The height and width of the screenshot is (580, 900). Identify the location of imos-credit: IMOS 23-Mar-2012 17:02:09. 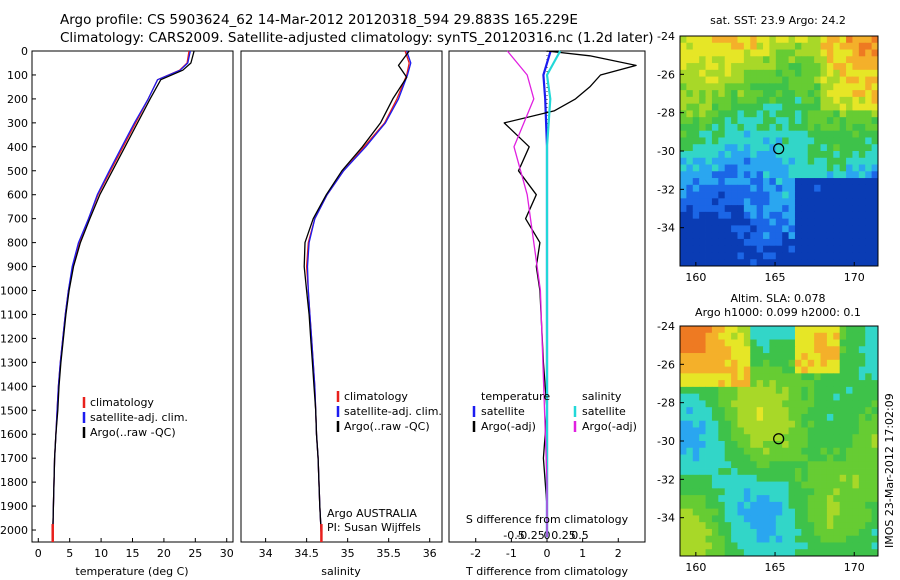
(889, 470).